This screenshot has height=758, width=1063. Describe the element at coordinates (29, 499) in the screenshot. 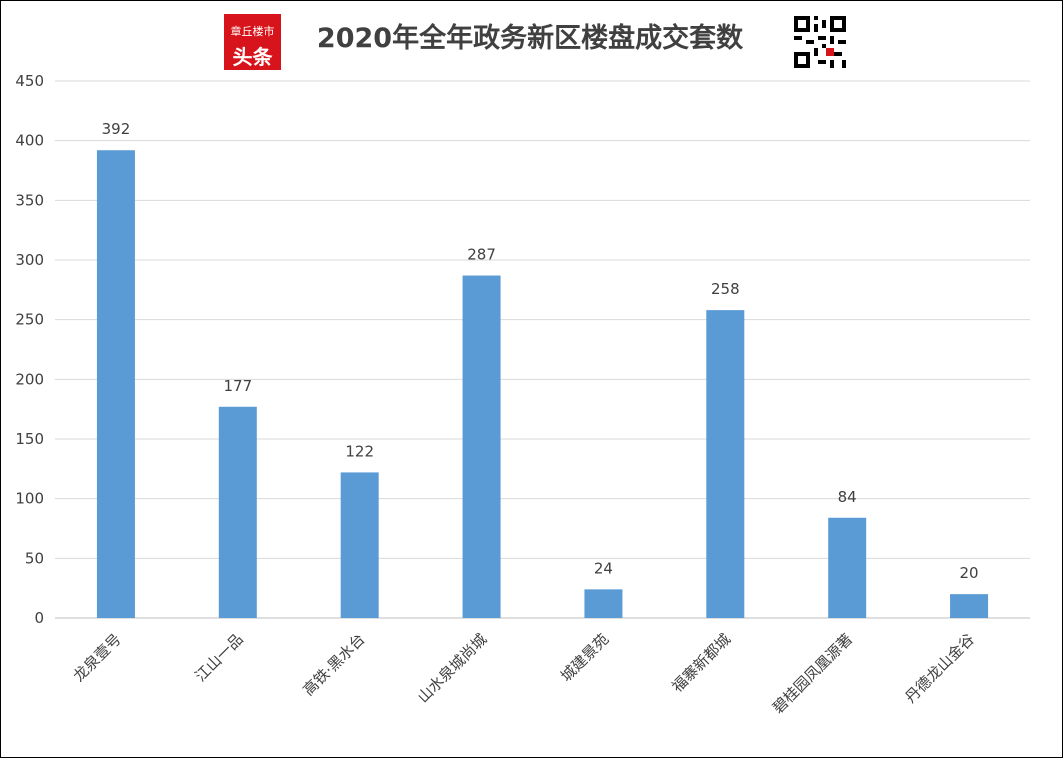

I see `y-tick-label: 100` at that location.